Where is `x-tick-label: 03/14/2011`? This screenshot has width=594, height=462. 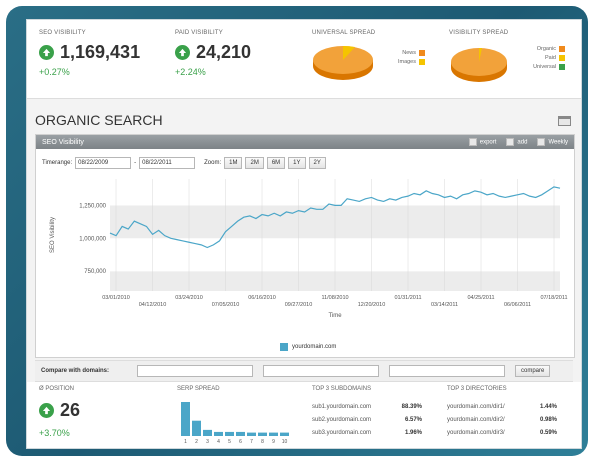
x-tick-label: 03/14/2011 is located at coordinates (444, 305).